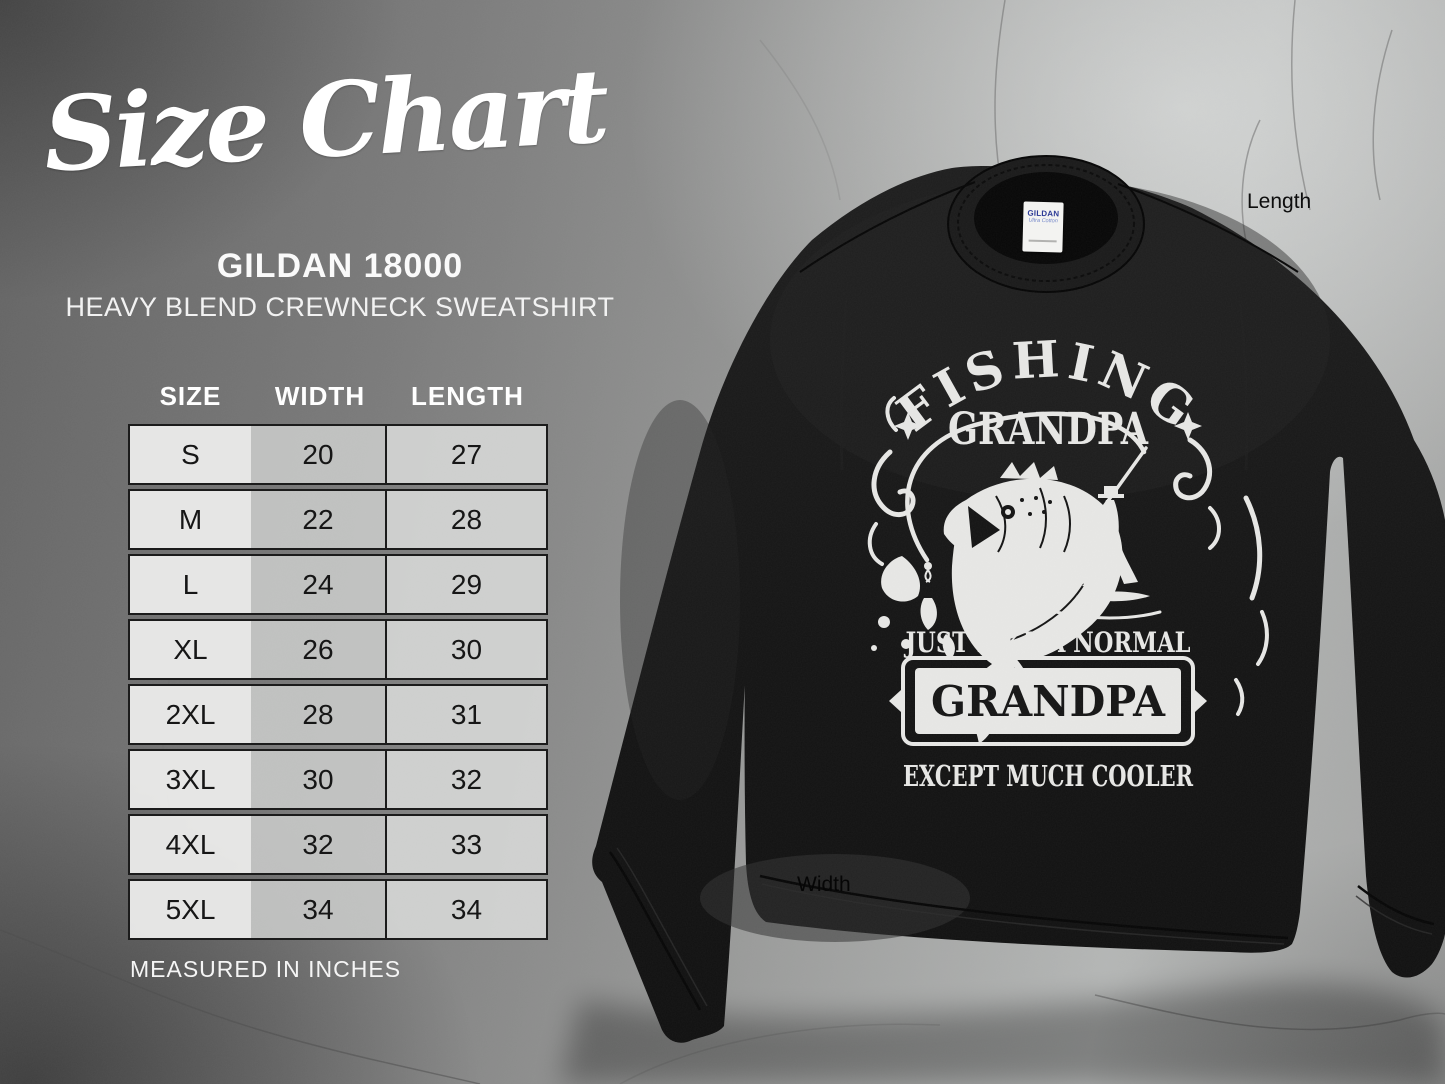  I want to click on table-row: 5XL 34 34, so click(338, 909).